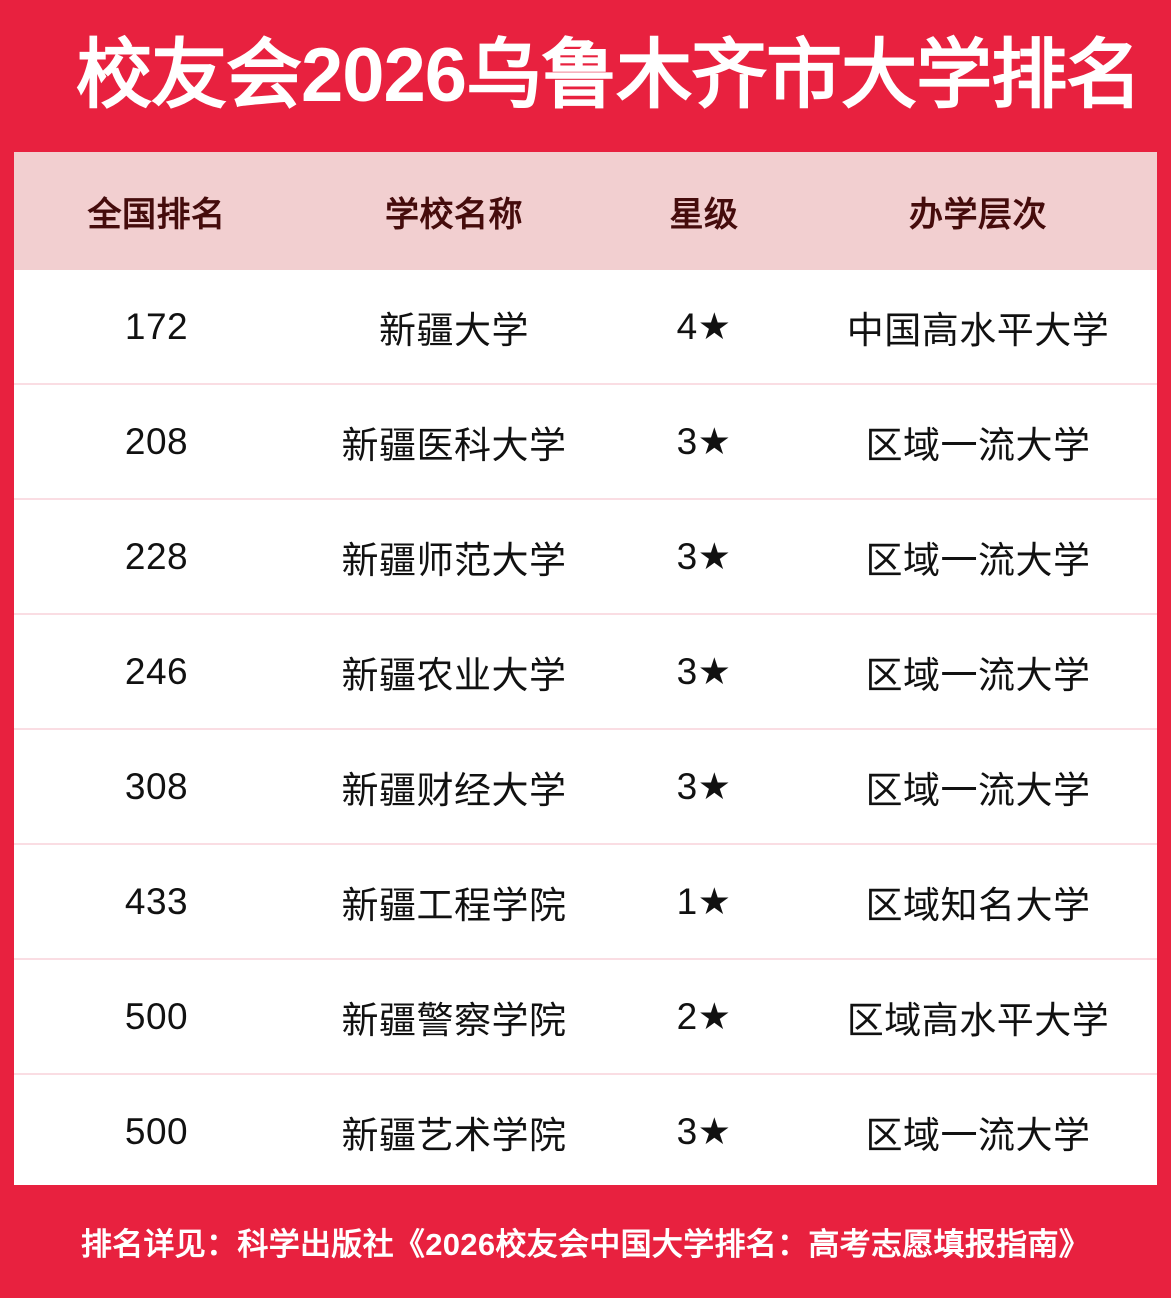  Describe the element at coordinates (704, 327) in the screenshot. I see `star-rating: 4★` at that location.